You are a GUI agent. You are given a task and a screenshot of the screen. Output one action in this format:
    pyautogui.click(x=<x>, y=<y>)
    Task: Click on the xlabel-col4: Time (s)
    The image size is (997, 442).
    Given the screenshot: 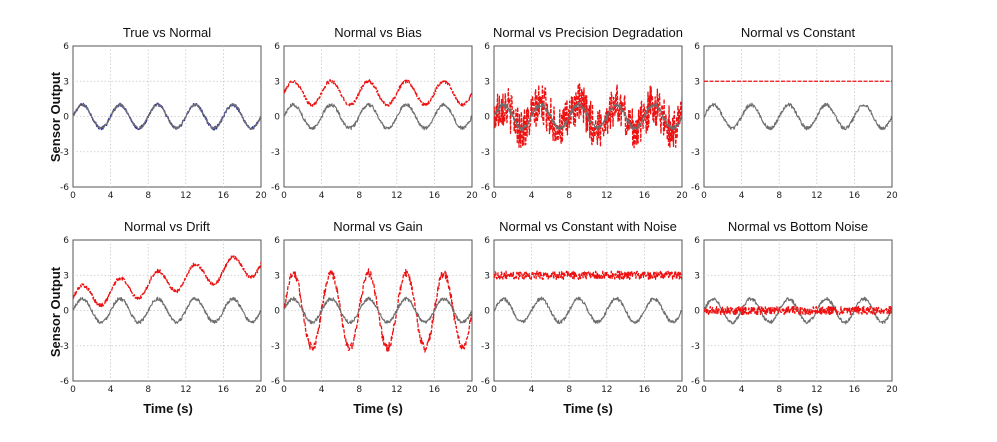 What is the action you would take?
    pyautogui.click(x=798, y=408)
    